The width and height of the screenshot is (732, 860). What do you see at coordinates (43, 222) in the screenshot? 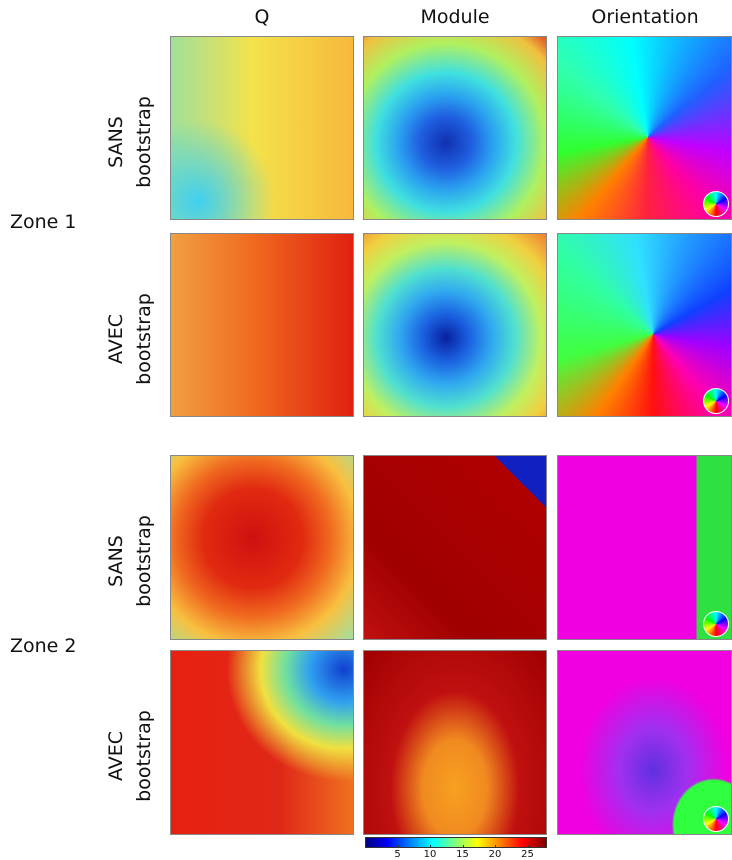
I see `zone-label: Zone 1` at bounding box center [43, 222].